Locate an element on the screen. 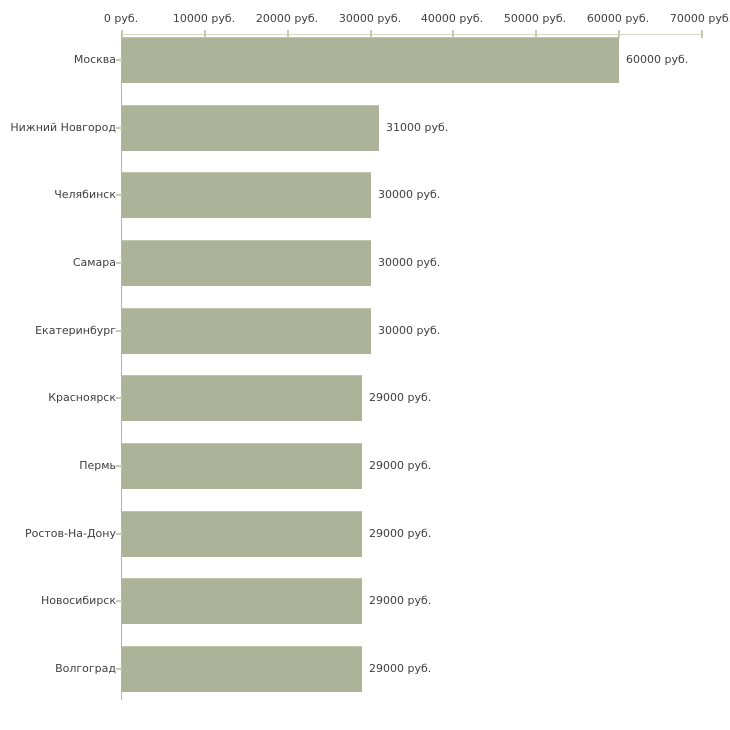  x-axis-tick-label: 20000 руб. is located at coordinates (287, 18).